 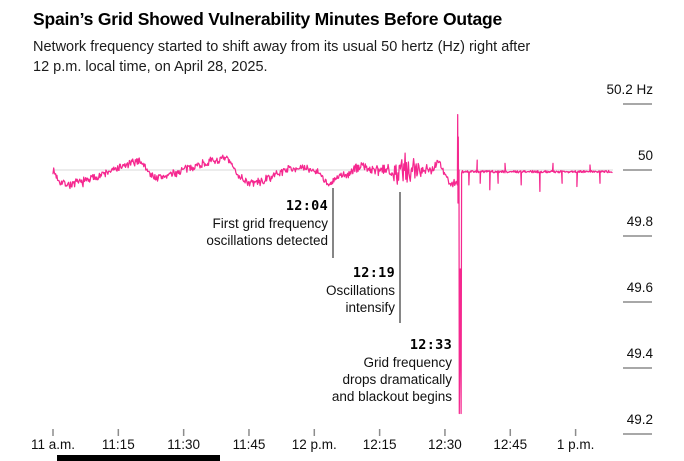 I want to click on x-tick-label: 12:15, so click(x=379, y=444).